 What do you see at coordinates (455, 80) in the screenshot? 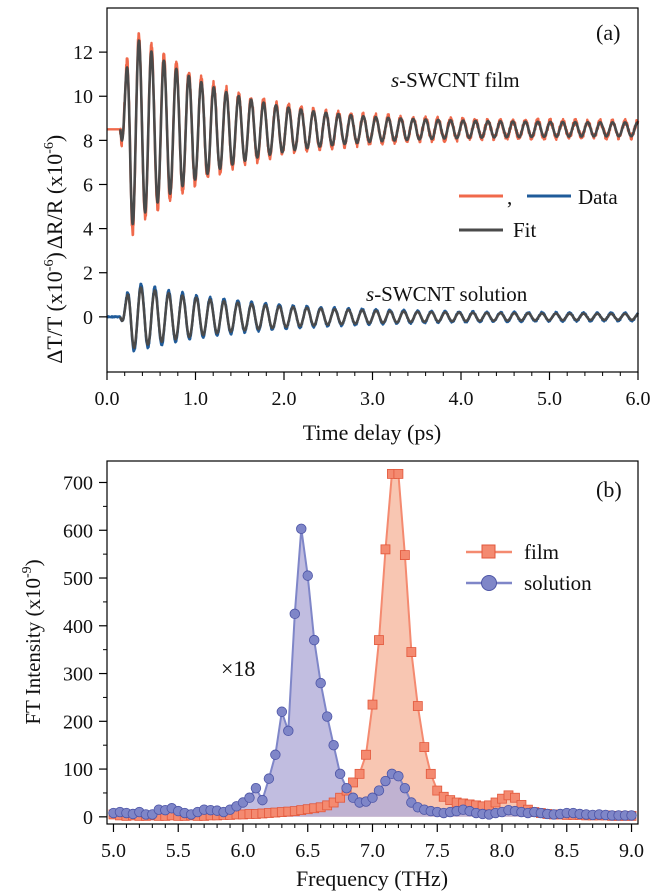
I see `annotation-film: s-SWCNT film` at bounding box center [455, 80].